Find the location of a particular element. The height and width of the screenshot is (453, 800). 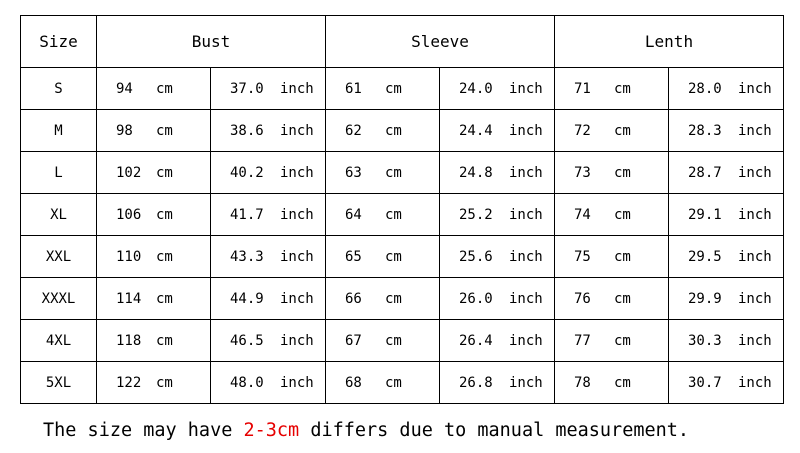

measure-cell: 40.2 inch is located at coordinates (268, 172).